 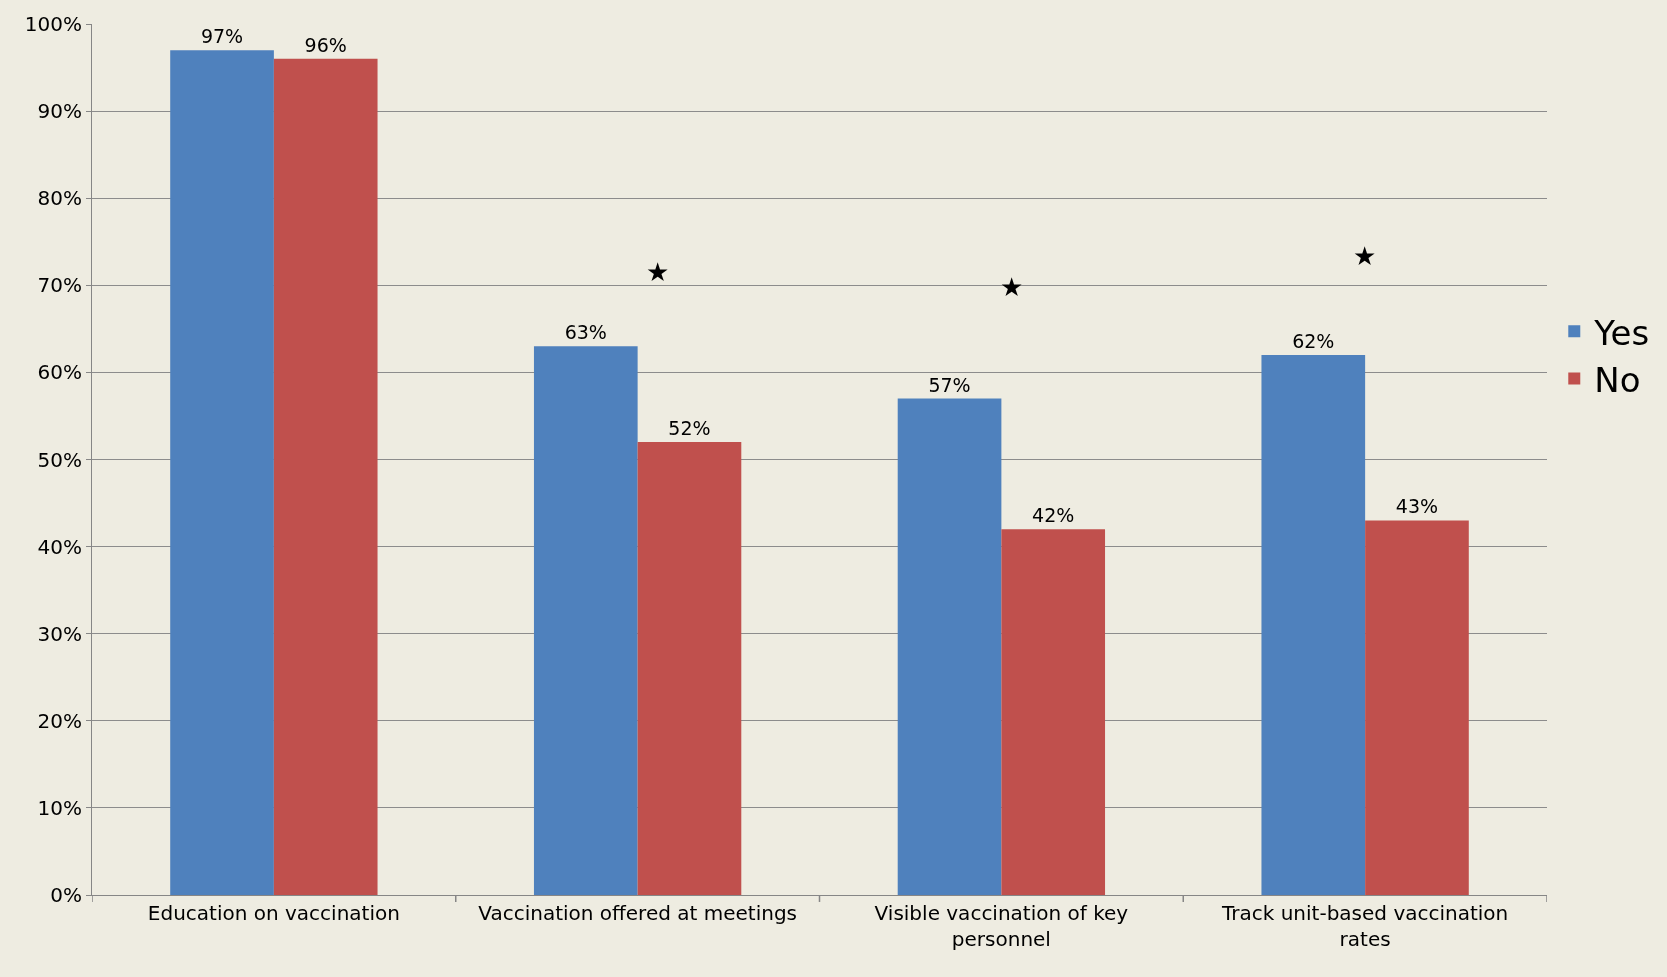 What do you see at coordinates (59, 285) in the screenshot?
I see `y-tick-label: 70%` at bounding box center [59, 285].